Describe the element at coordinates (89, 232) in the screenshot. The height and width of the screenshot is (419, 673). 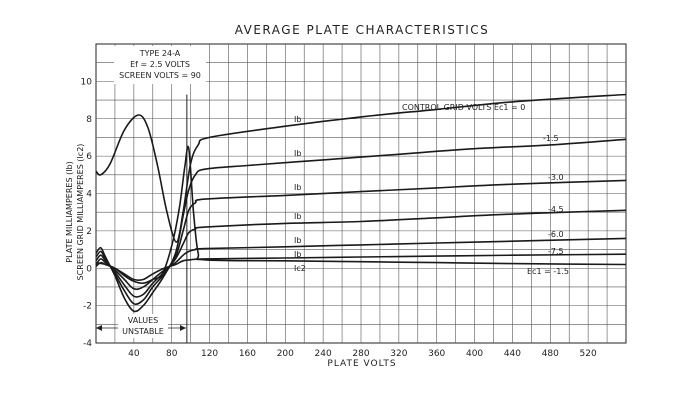
I see `y-tick-label: 2` at that location.